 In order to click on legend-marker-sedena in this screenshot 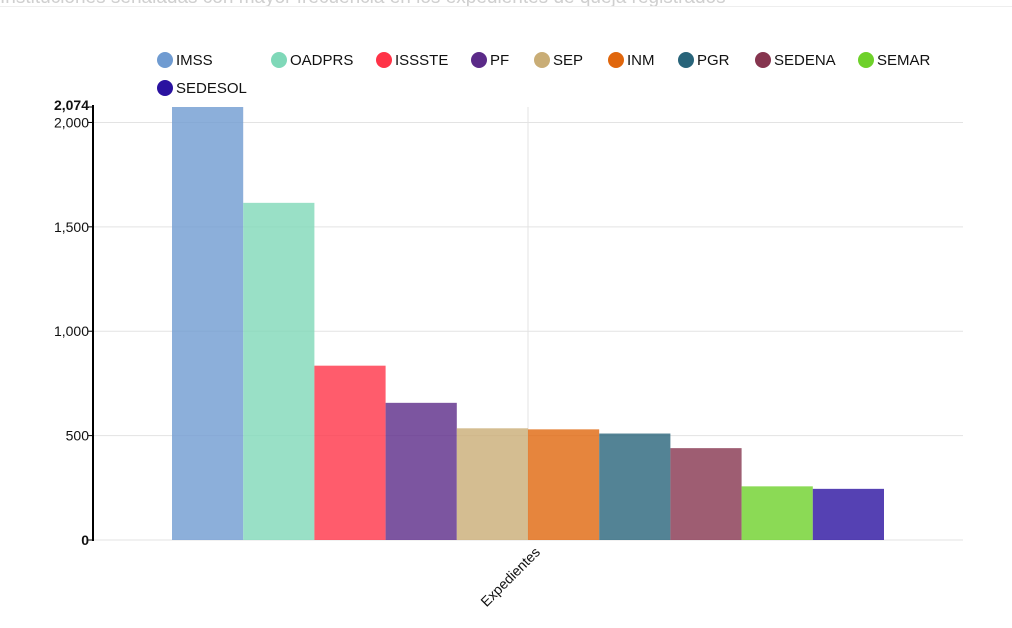, I will do `click(763, 60)`.